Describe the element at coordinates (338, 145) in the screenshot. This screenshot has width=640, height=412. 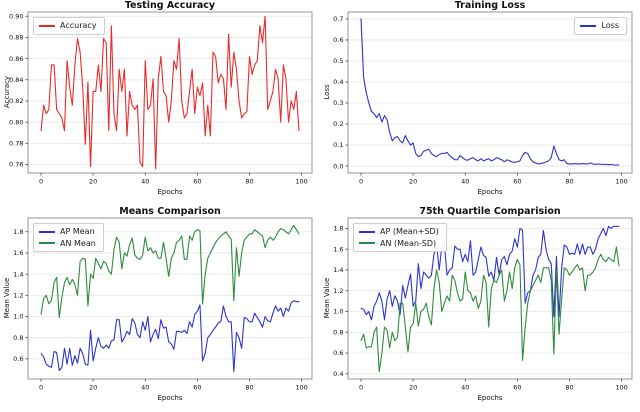
I see `y-tick-label: 0.1` at that location.